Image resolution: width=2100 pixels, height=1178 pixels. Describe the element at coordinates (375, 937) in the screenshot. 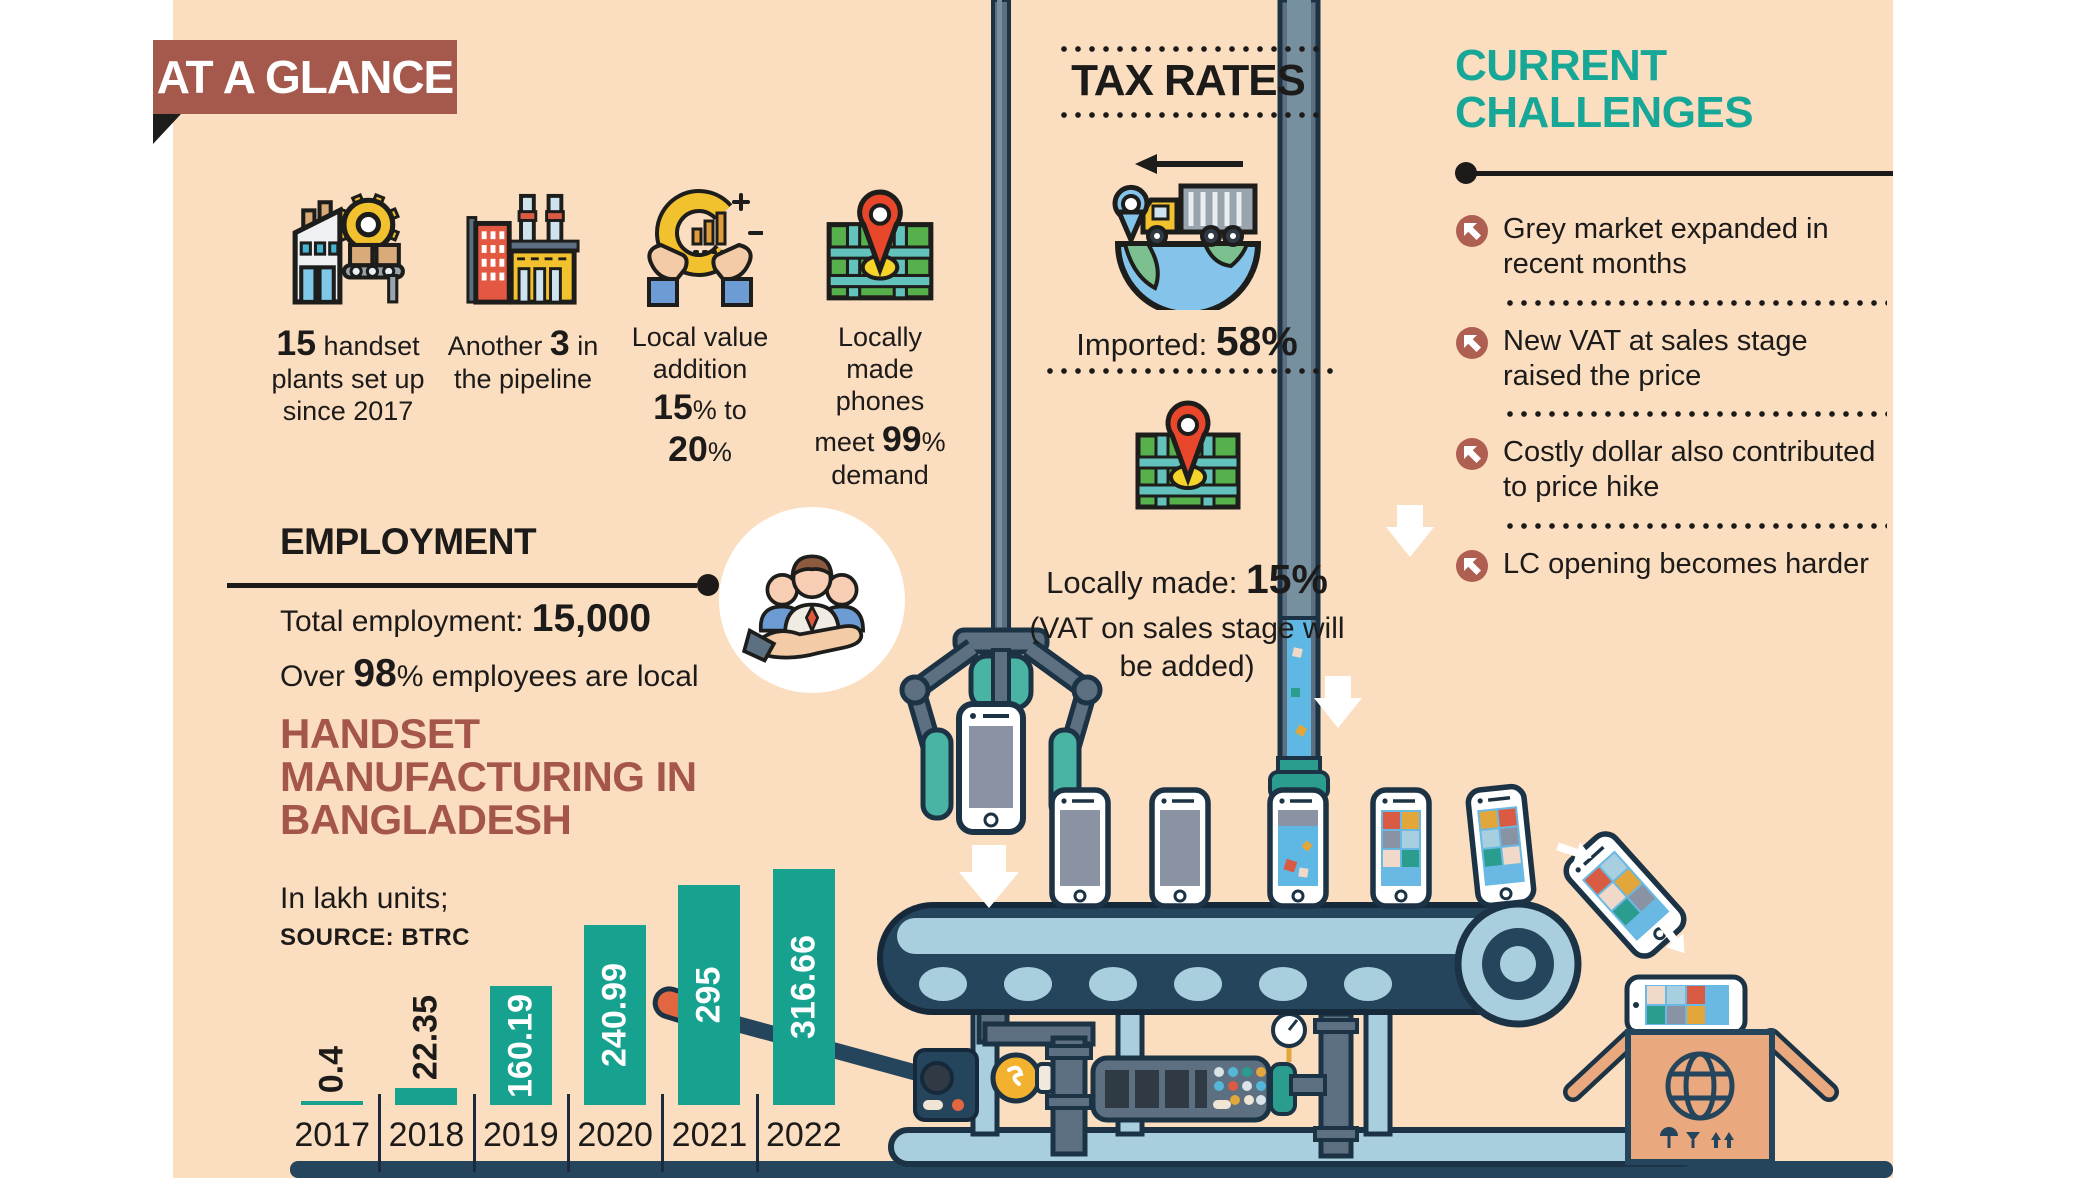

I see `chart-source: SOURCE: BTRC` at that location.